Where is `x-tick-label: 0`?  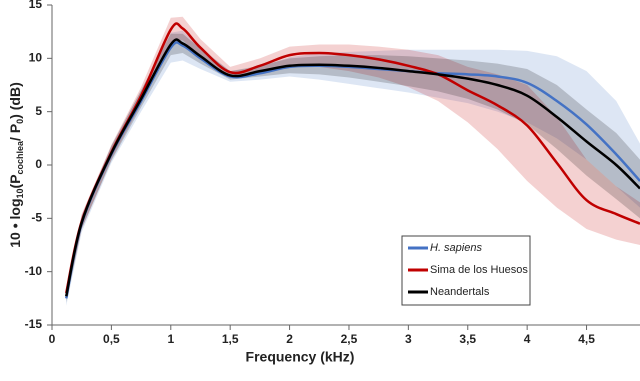
x-tick-label: 0 is located at coordinates (52, 339).